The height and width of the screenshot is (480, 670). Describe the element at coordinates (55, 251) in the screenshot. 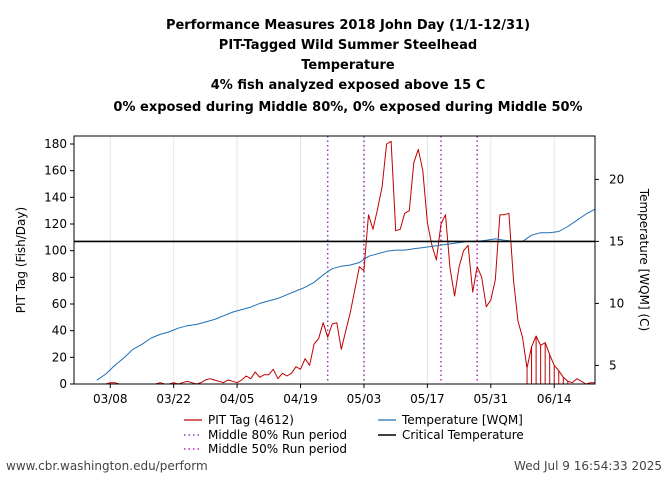

I see `y-tick-label-5: 100` at that location.